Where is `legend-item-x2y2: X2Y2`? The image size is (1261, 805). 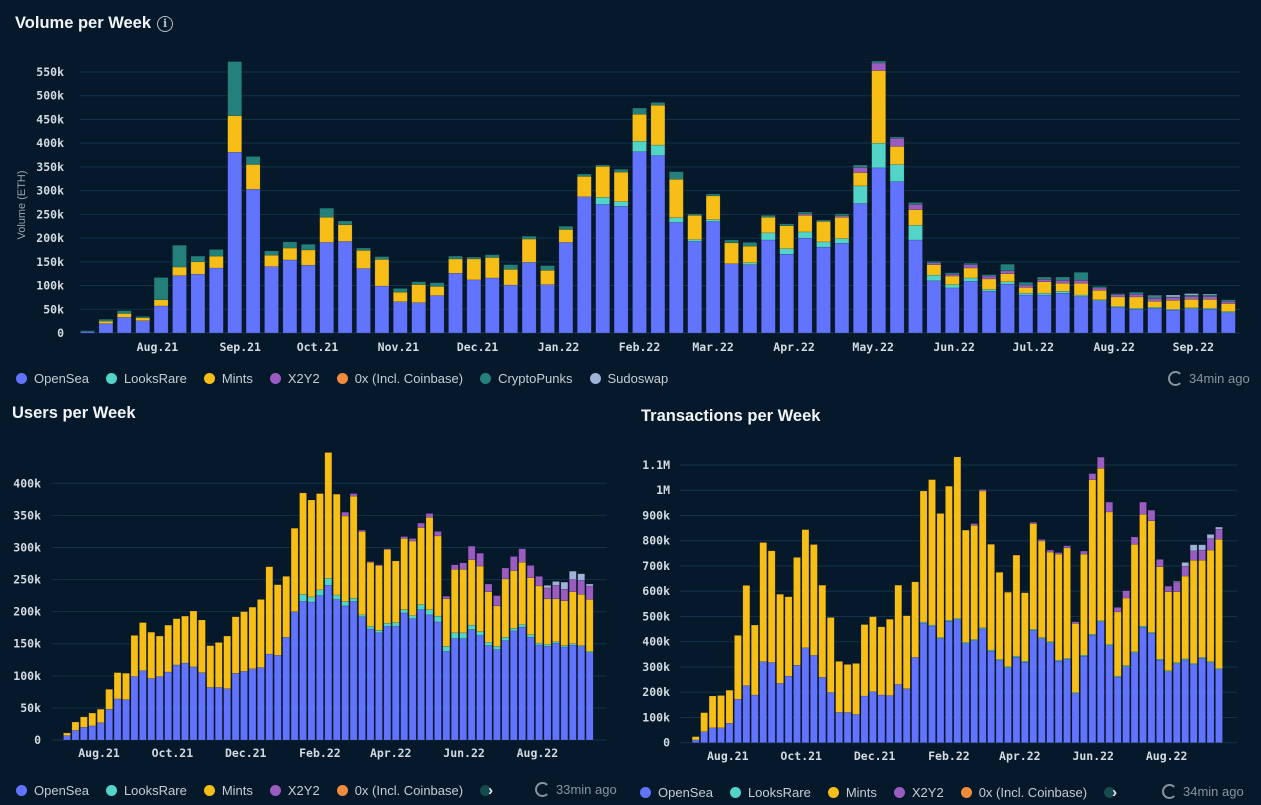
legend-item-x2y2: X2Y2 is located at coordinates (294, 790).